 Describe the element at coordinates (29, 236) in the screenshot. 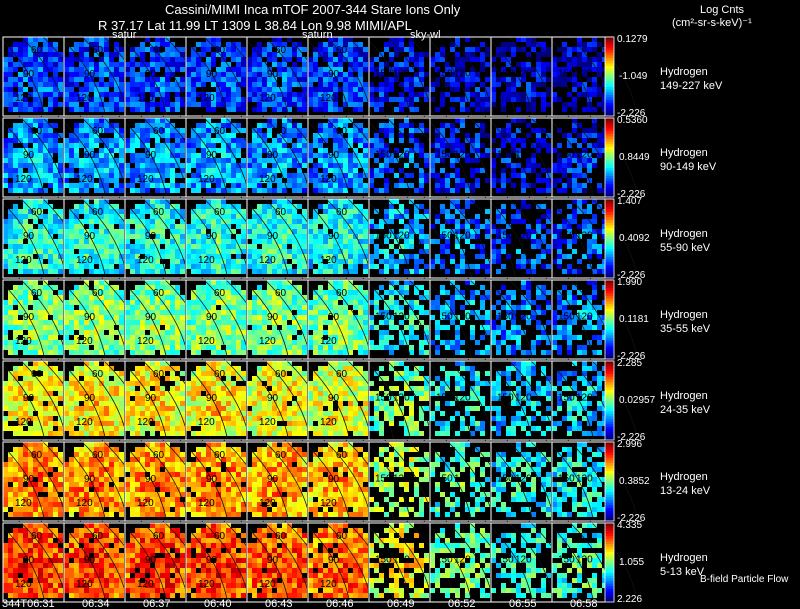

I see `contour-label: 90` at that location.